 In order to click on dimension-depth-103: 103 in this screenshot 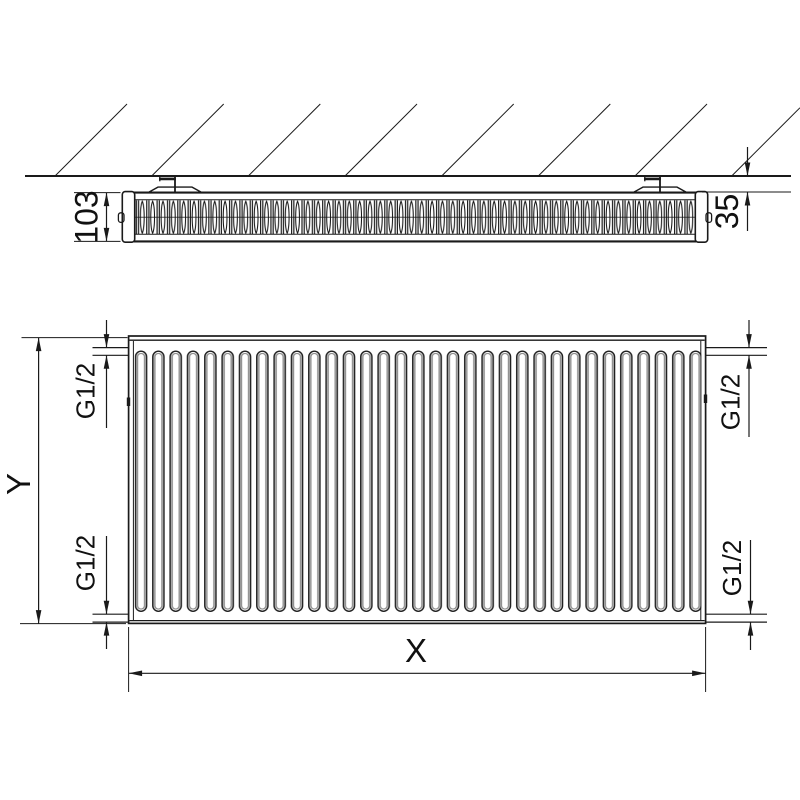, I will do `click(95, 217)`.